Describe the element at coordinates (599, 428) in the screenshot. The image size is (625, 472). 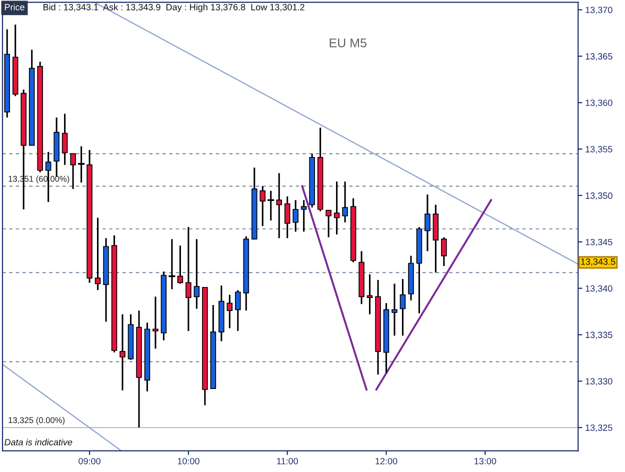
I see `y-tick-label: 13,325` at that location.